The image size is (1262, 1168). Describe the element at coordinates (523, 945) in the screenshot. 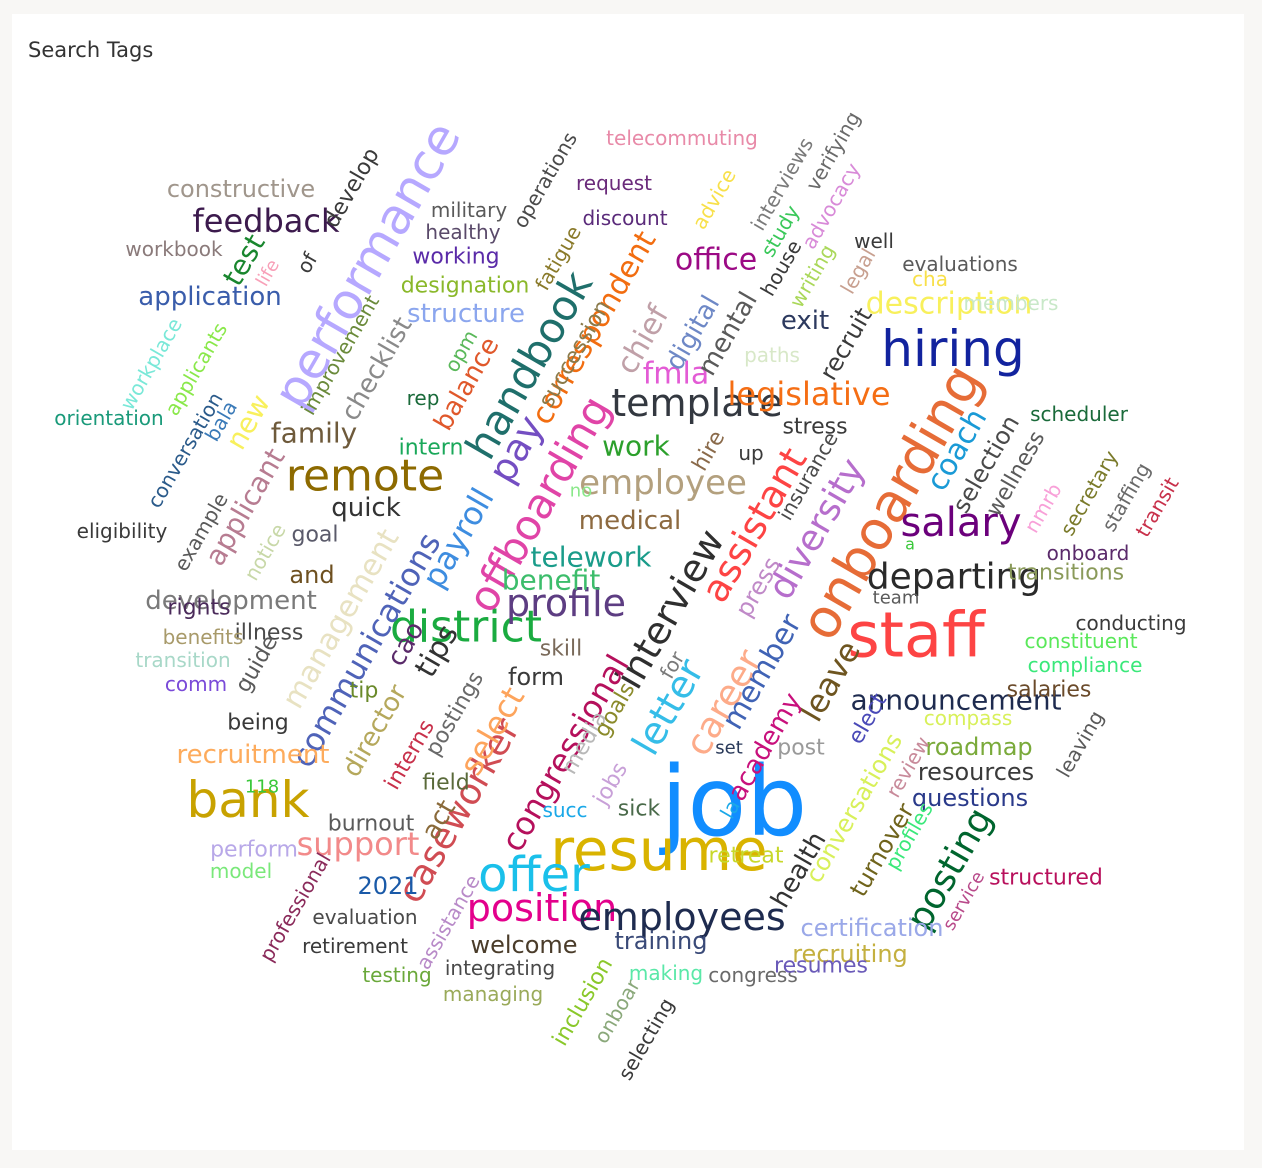

I see `word-welcome: welcome` at that location.